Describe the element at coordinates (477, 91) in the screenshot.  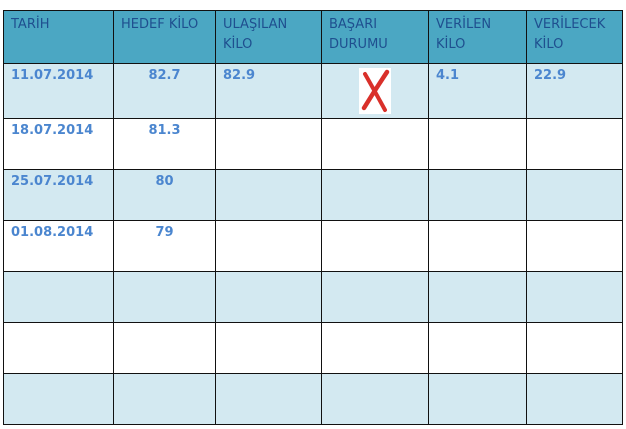
I see `cell-verilen: 4.1` at that location.